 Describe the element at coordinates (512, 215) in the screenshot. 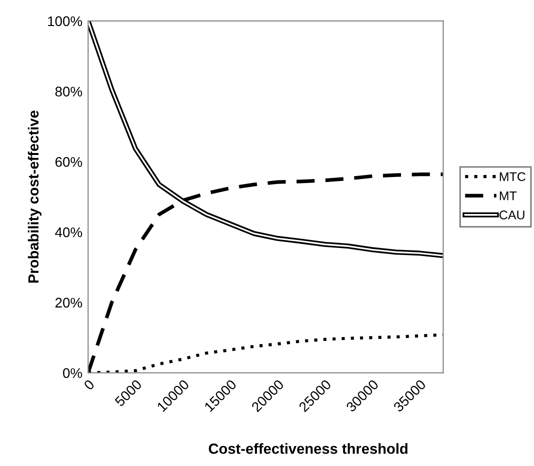

I see `legend-label: CAU` at that location.